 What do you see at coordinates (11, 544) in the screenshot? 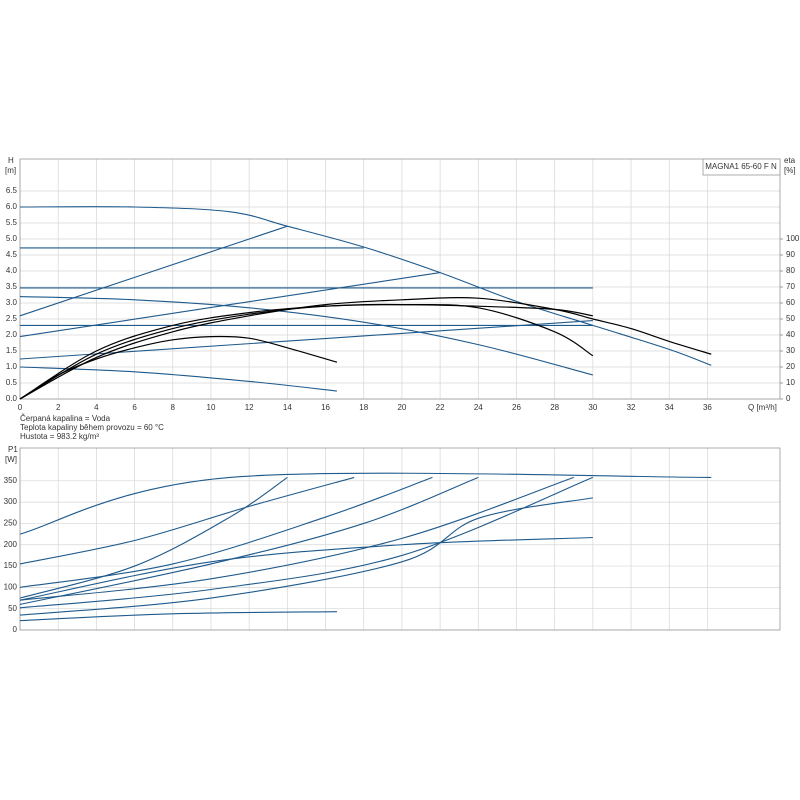
I see `y-tick-label: 200` at bounding box center [11, 544].